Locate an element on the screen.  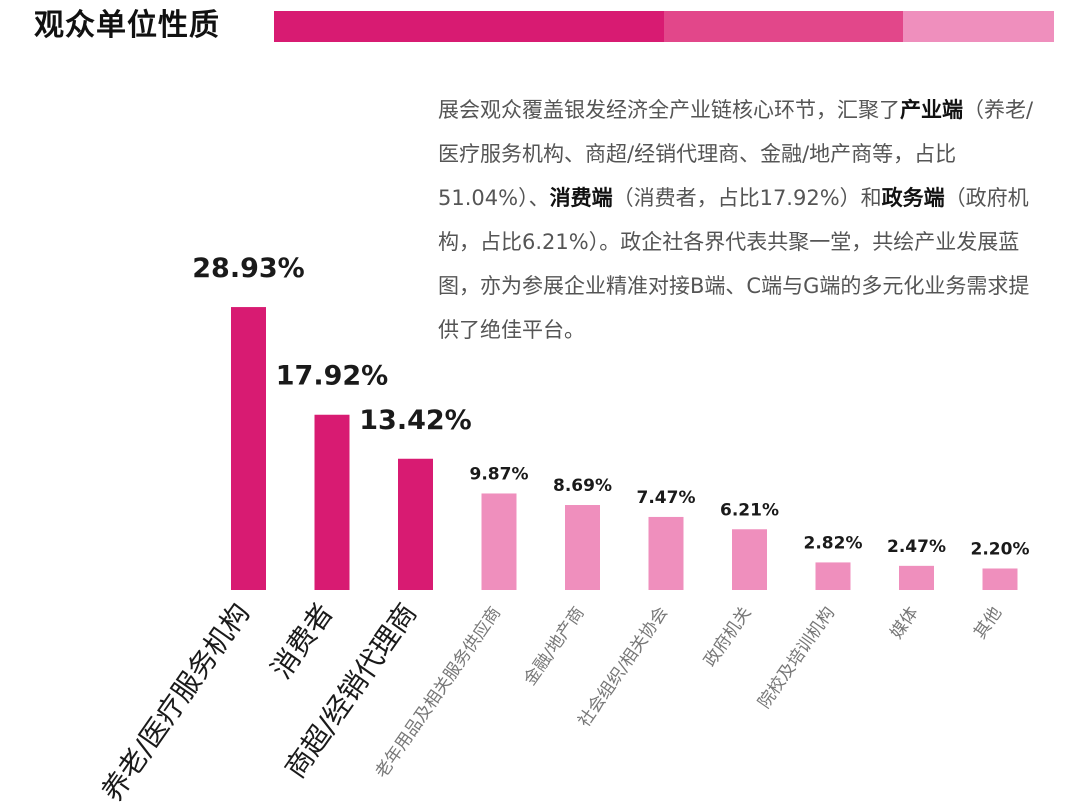
category-label-2: 消费者 is located at coordinates (302, 641).